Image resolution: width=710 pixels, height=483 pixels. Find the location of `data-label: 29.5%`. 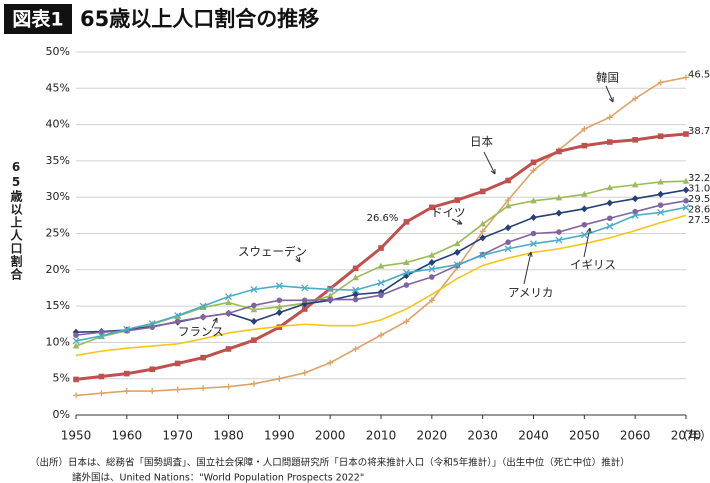

data-label: 29.5% is located at coordinates (699, 199).